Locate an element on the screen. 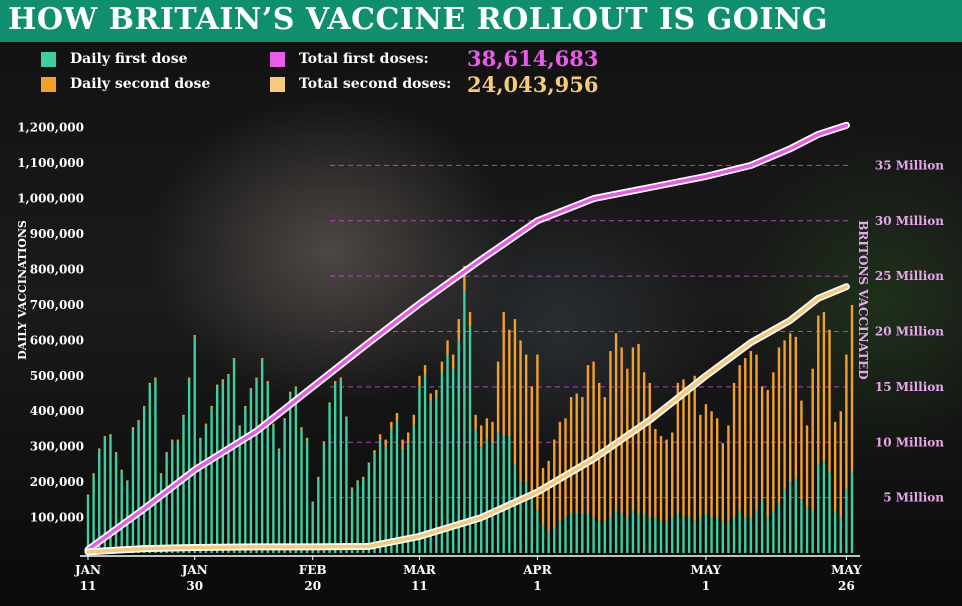  y-tick-label: 400,000 is located at coordinates (57, 411).